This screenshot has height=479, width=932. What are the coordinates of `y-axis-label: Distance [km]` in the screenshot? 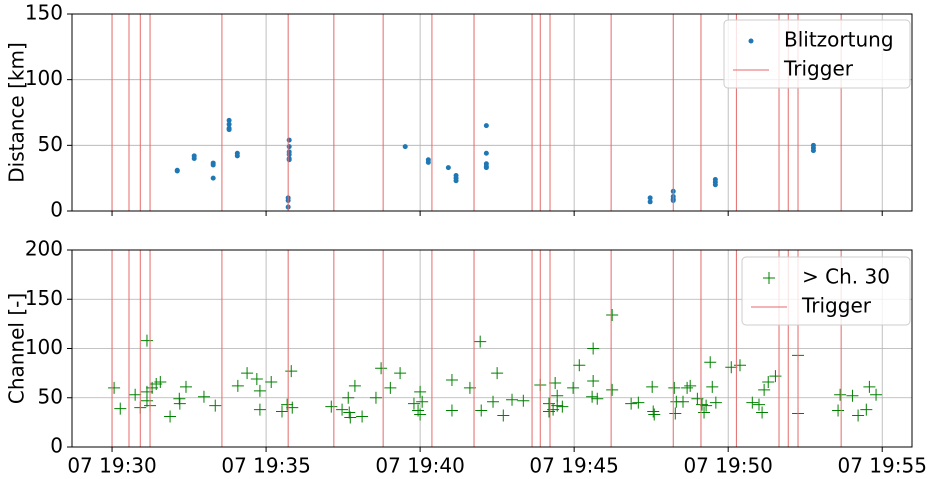 It's located at (17, 112).